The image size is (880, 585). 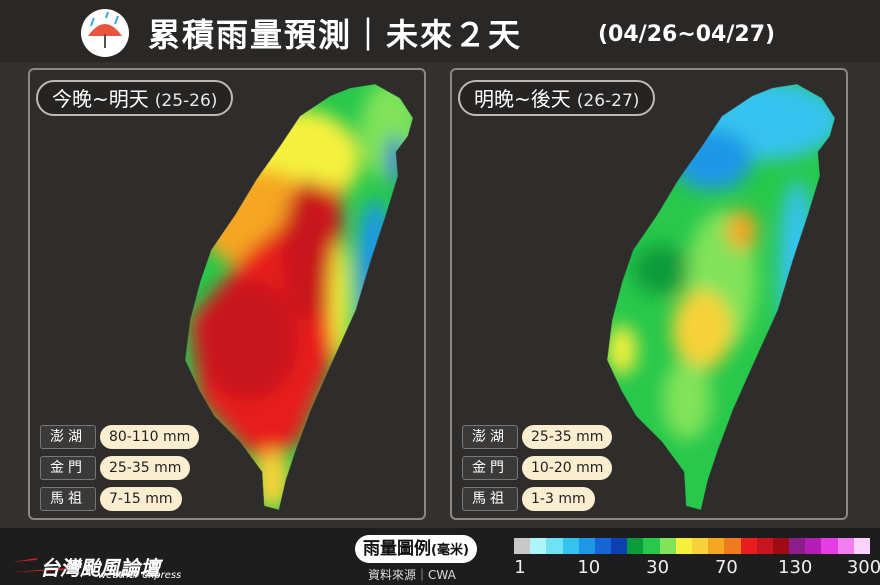 What do you see at coordinates (140, 575) in the screenshot?
I see `brand-sub: weather express` at bounding box center [140, 575].